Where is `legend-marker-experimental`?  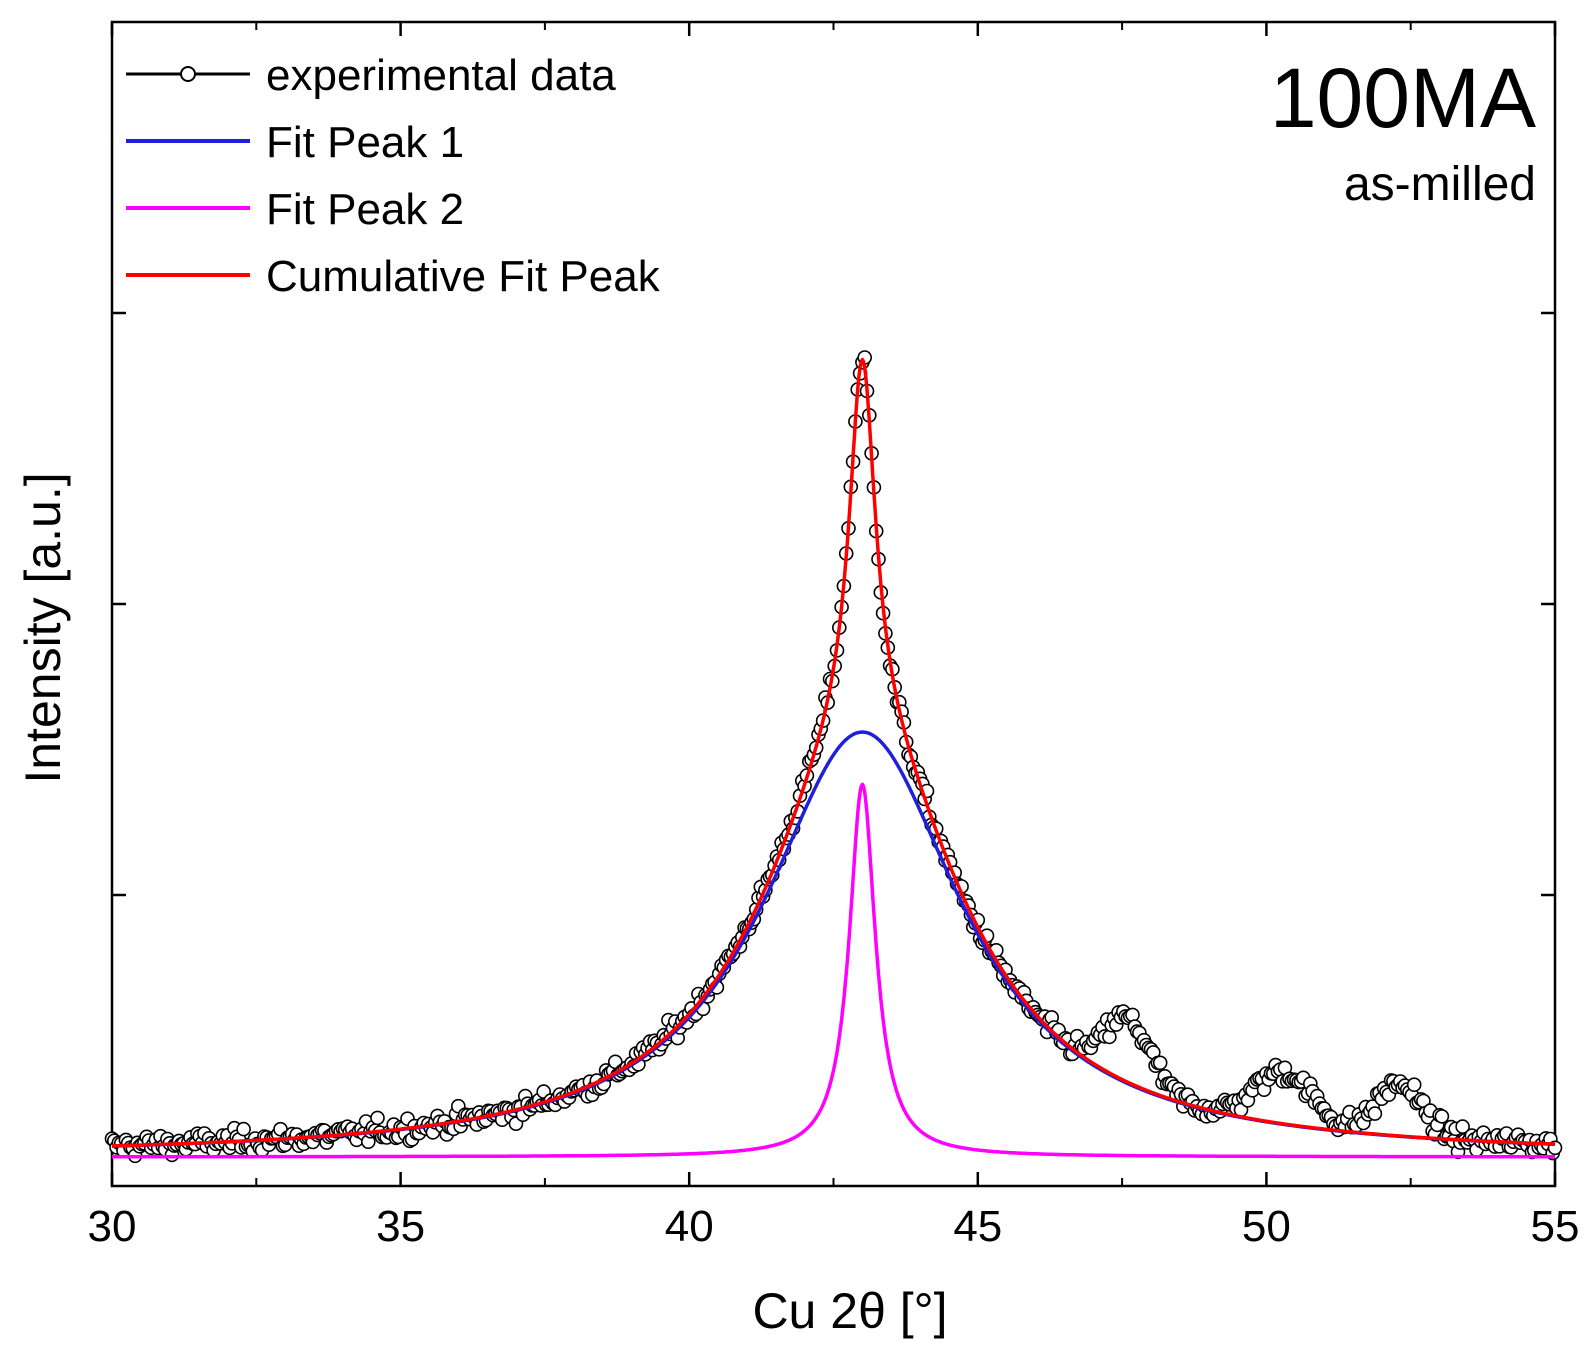 legend-marker-experimental is located at coordinates (188, 74).